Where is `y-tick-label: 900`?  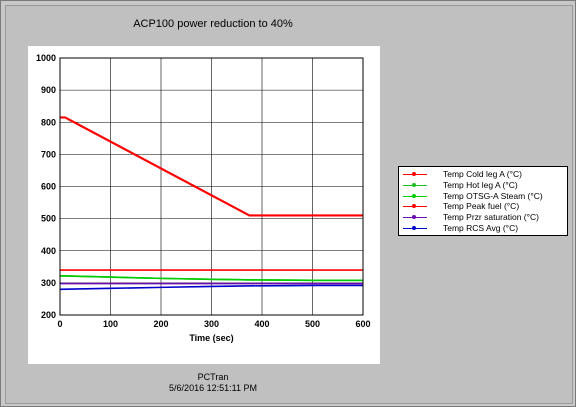 y-tick-label: 900 is located at coordinates (48, 90).